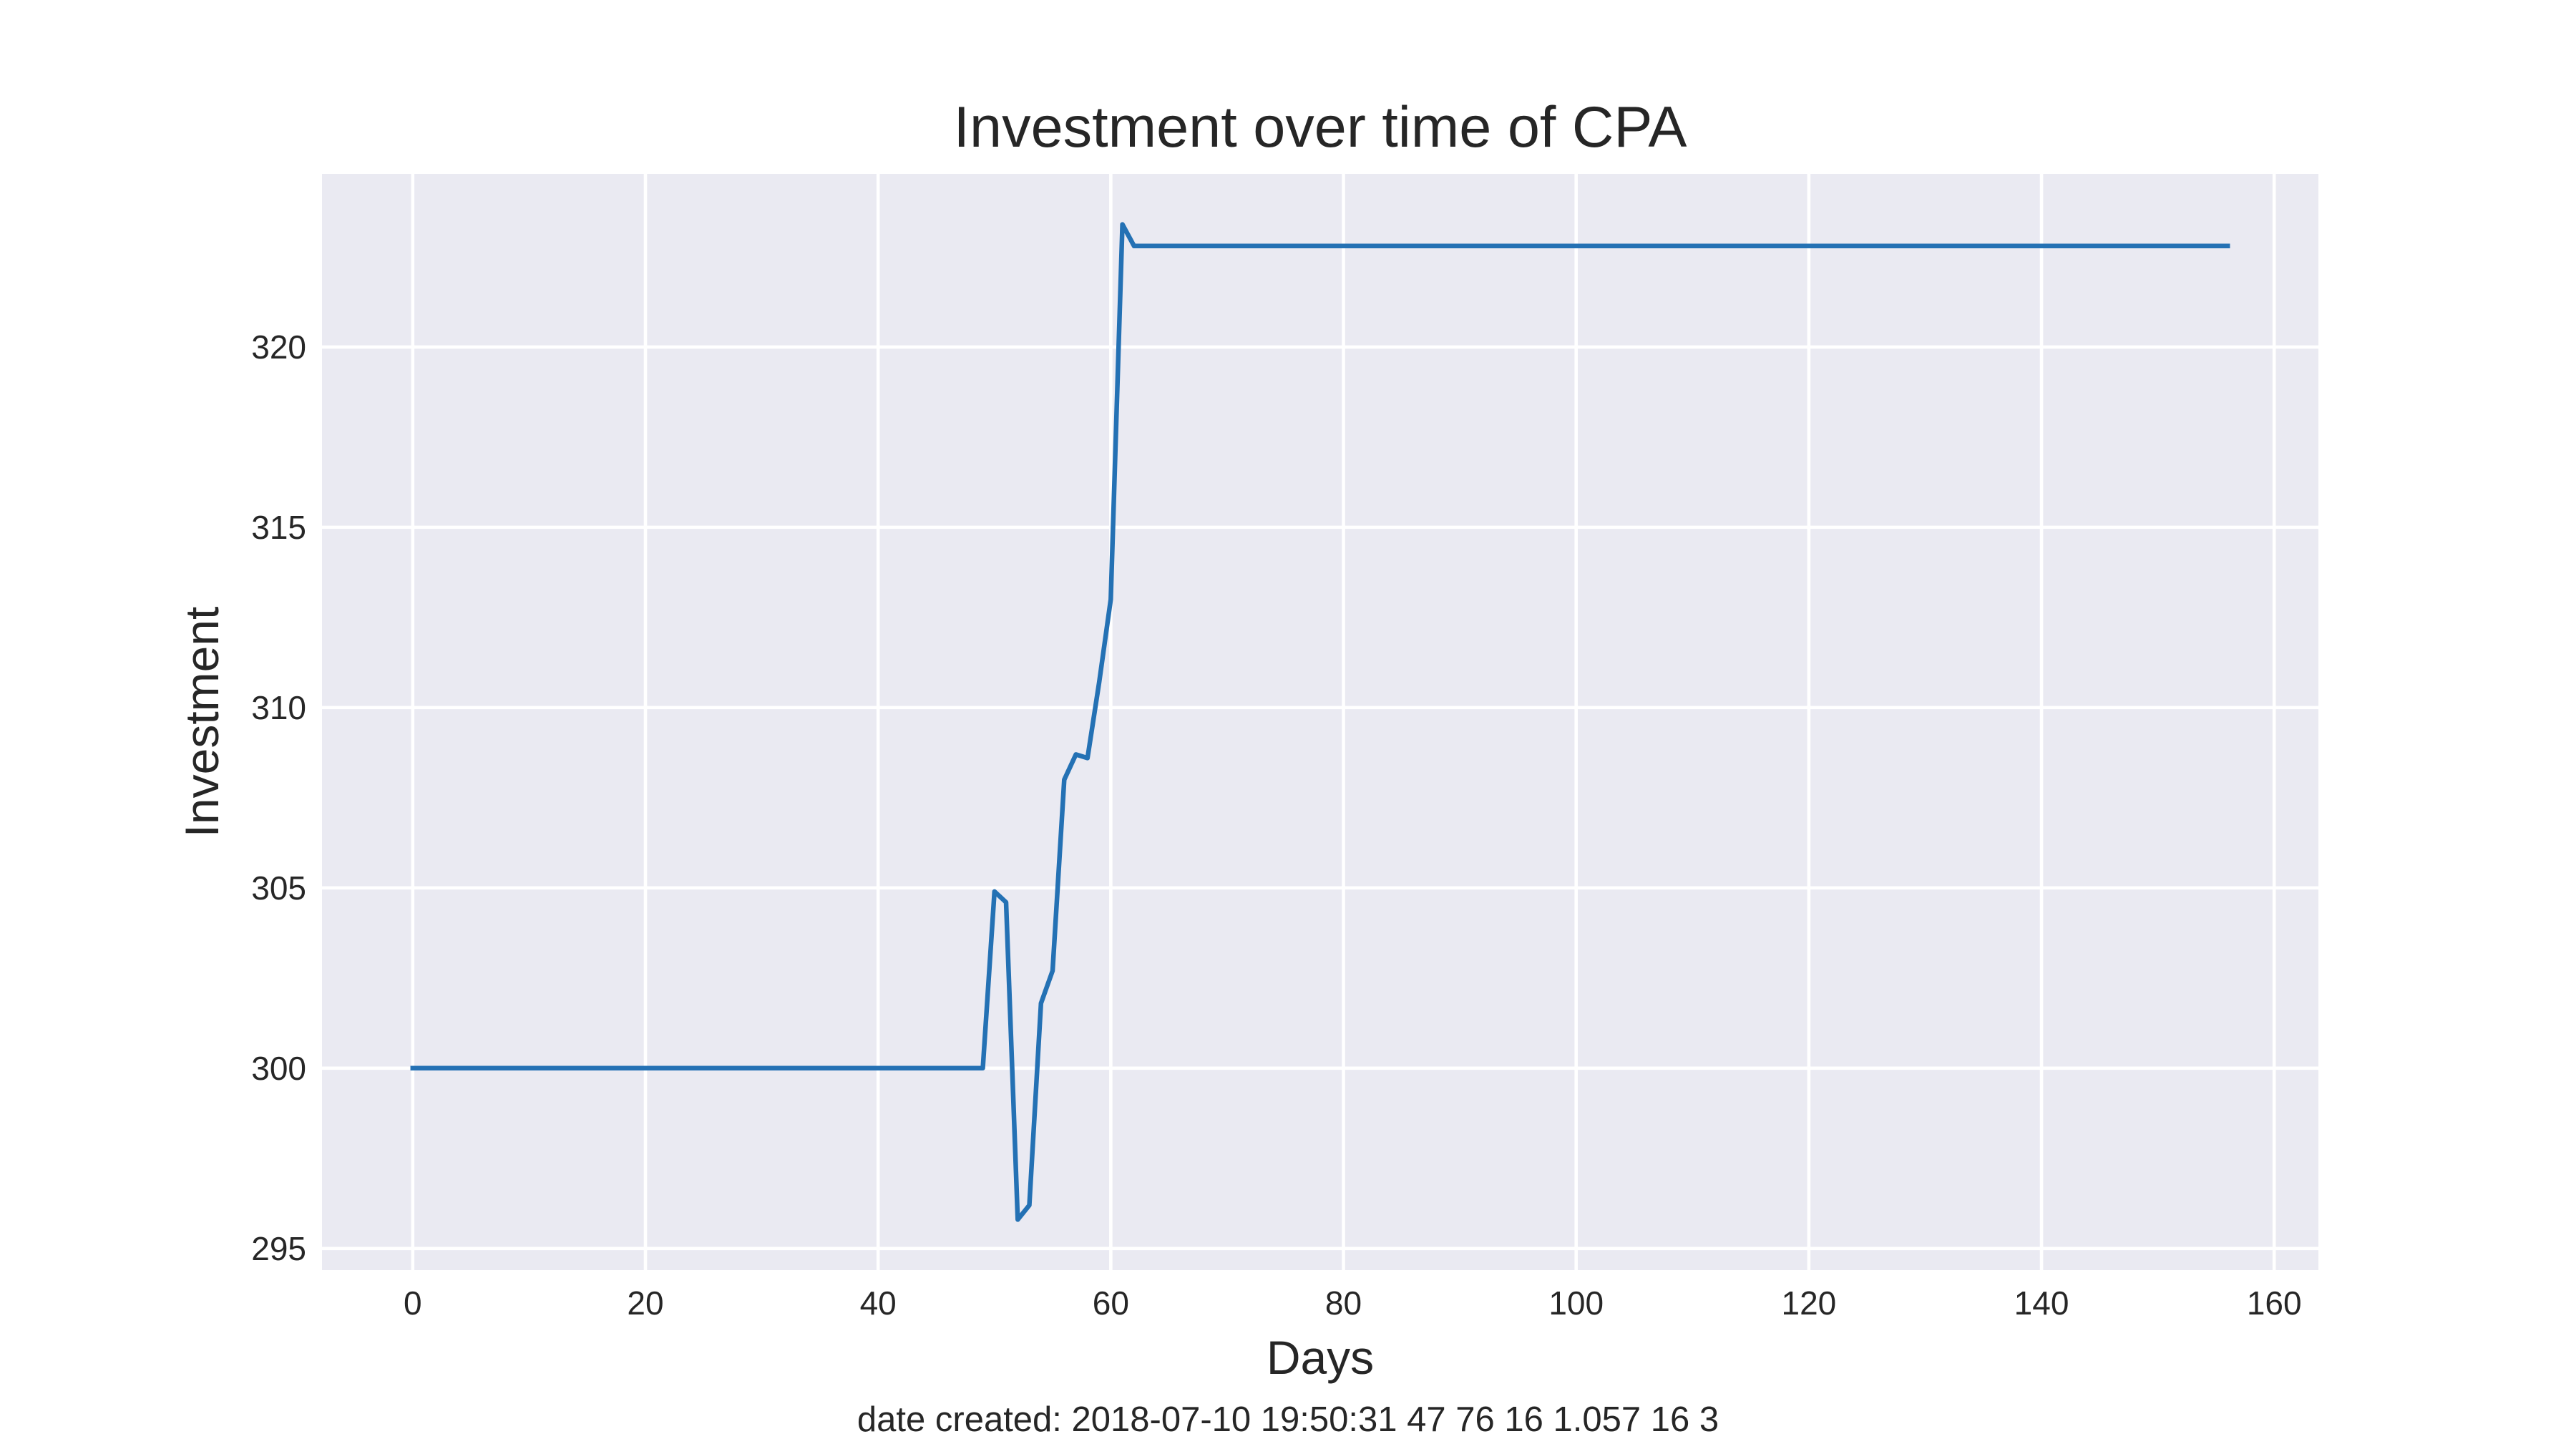  What do you see at coordinates (278, 1068) in the screenshot?
I see `y-tick-label: 300` at bounding box center [278, 1068].